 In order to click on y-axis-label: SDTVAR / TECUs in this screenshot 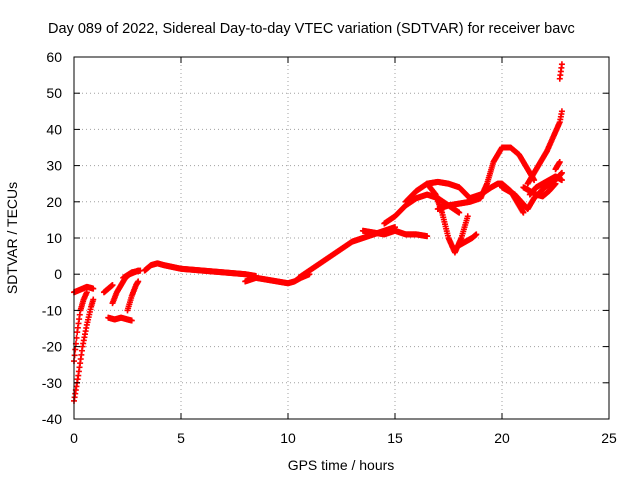, I will do `click(12, 238)`.